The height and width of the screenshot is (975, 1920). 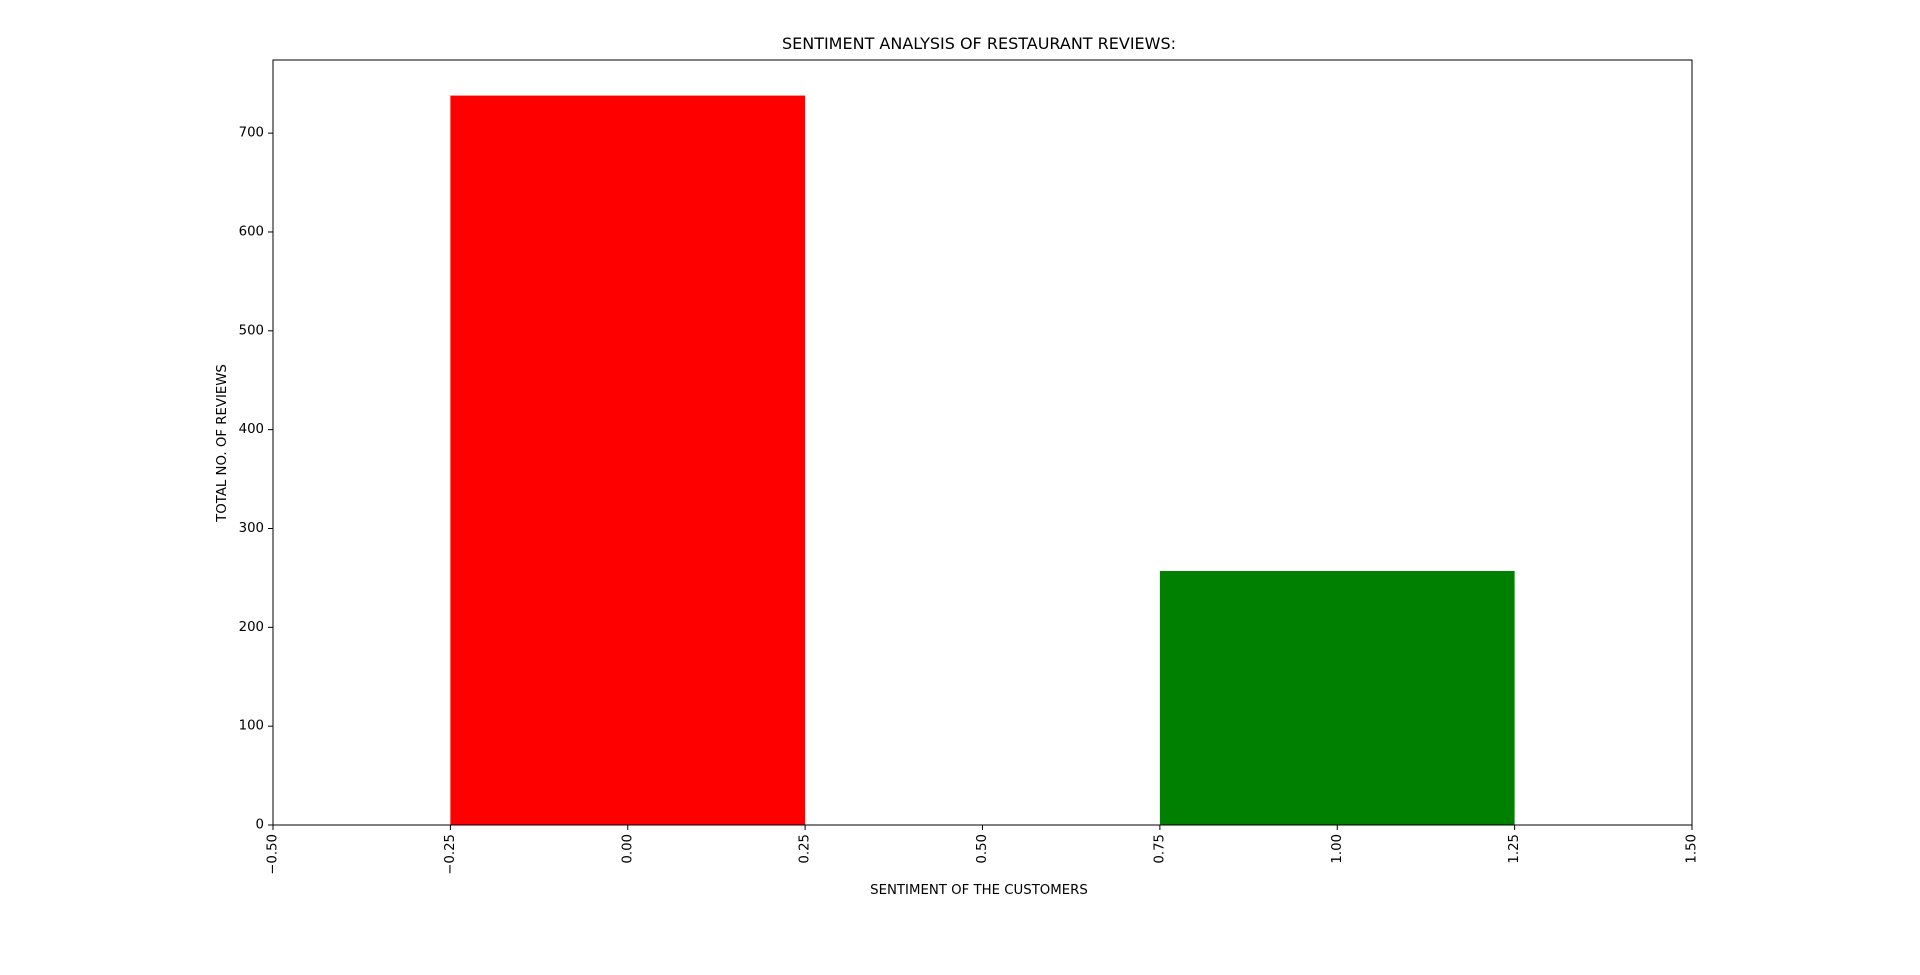 I want to click on x-axis-ticks: −0.50 −0.25 0.00 0.25 0.50 0.75 1.00 1.25 1.50, so click(x=983, y=850).